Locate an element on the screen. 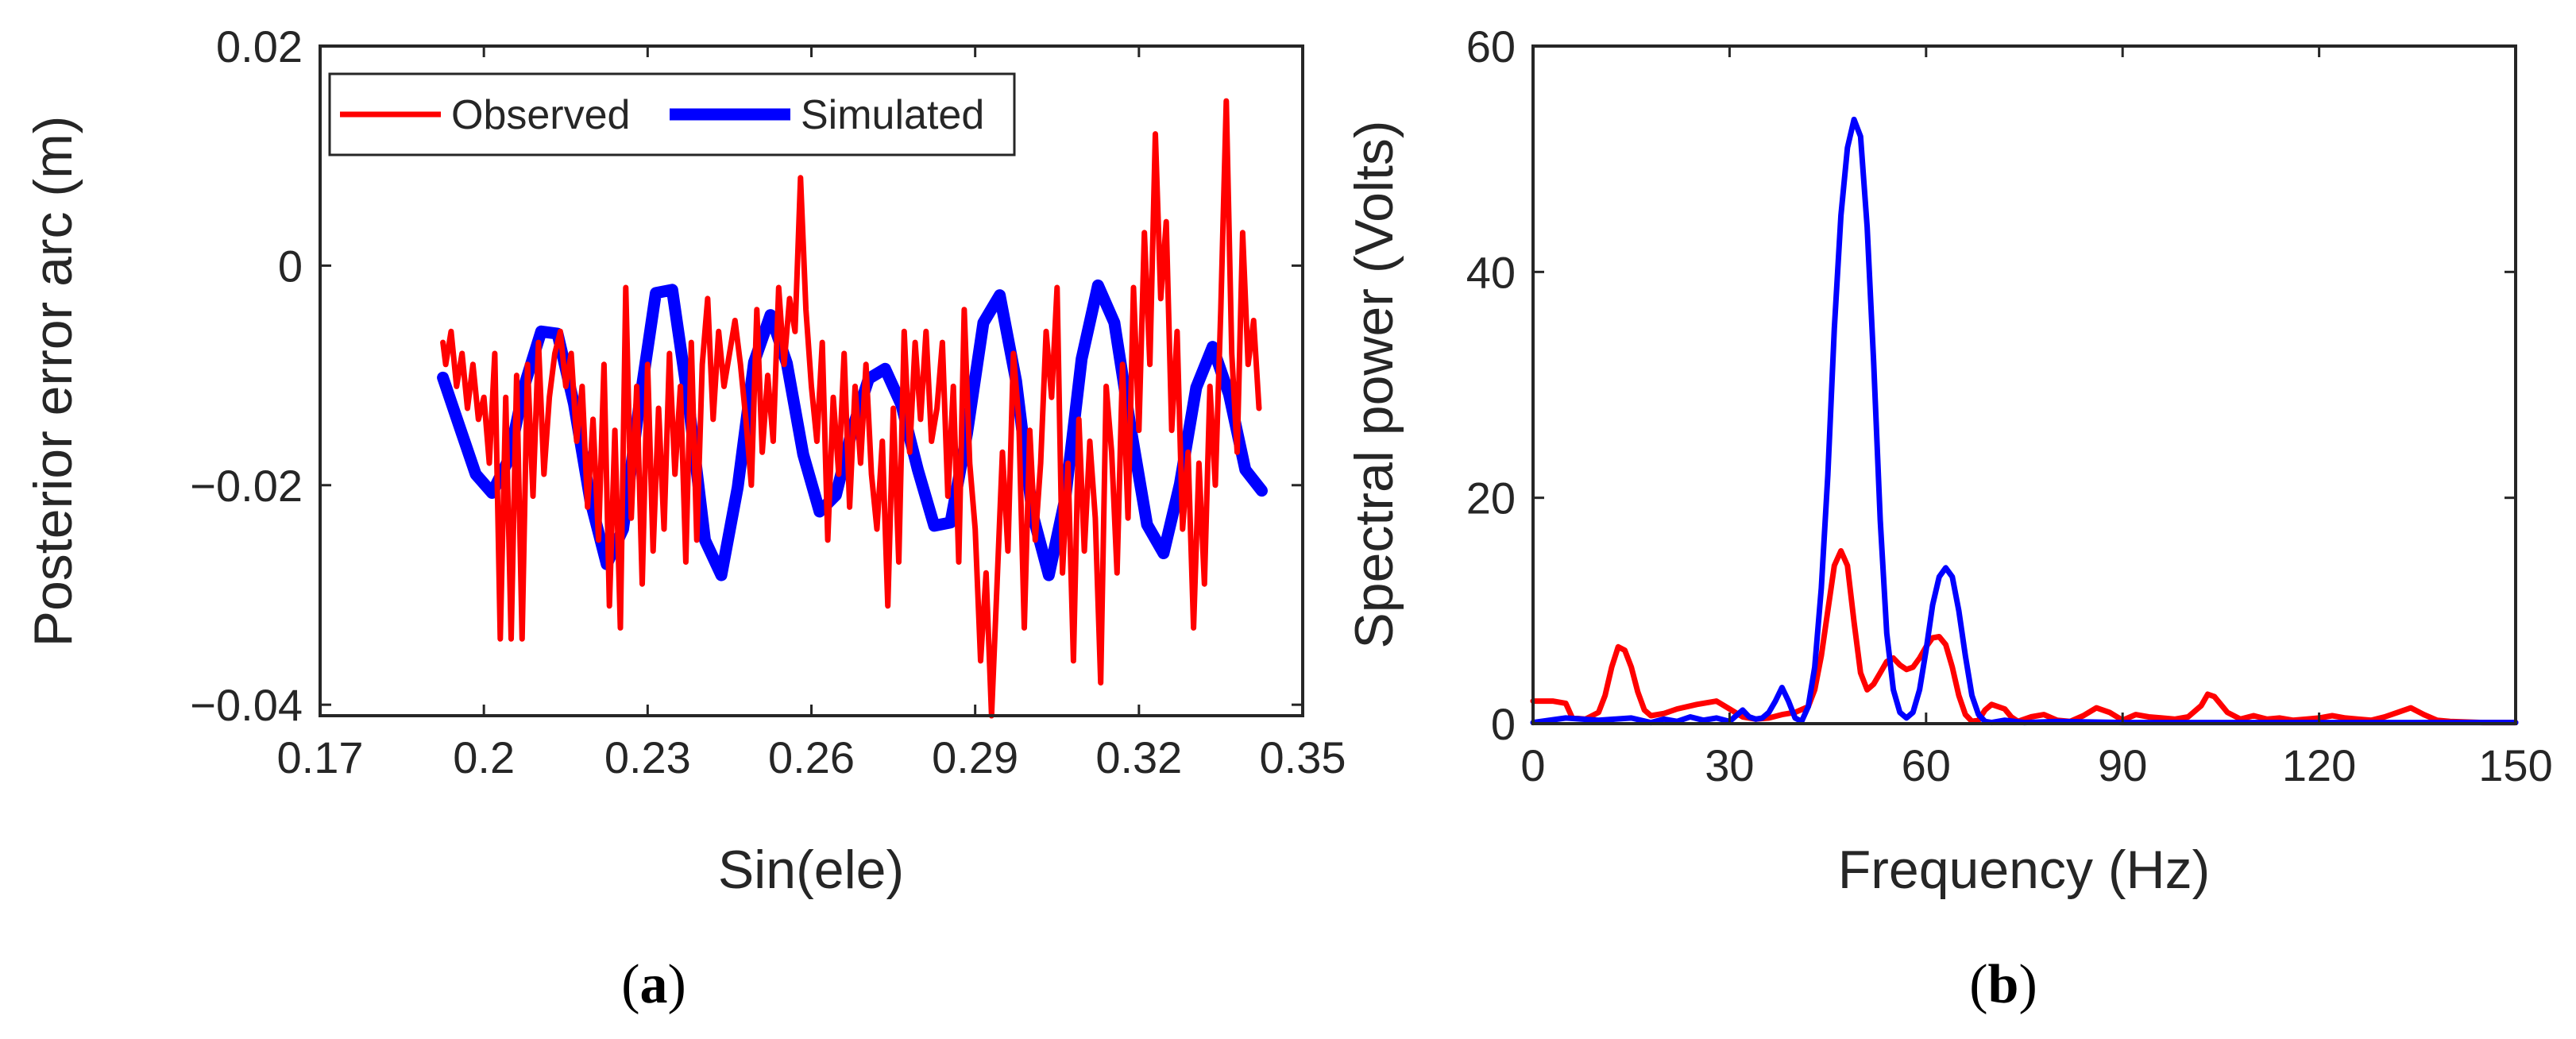 This screenshot has width=2576, height=1039. chart-b-xtick-label: 30 is located at coordinates (1729, 765).